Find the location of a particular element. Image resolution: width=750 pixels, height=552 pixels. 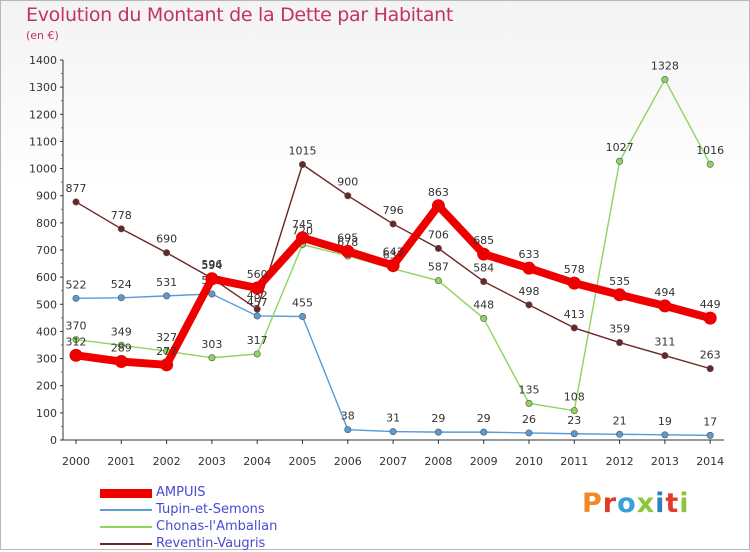

x-tick-label: 2003 is located at coordinates (212, 461).